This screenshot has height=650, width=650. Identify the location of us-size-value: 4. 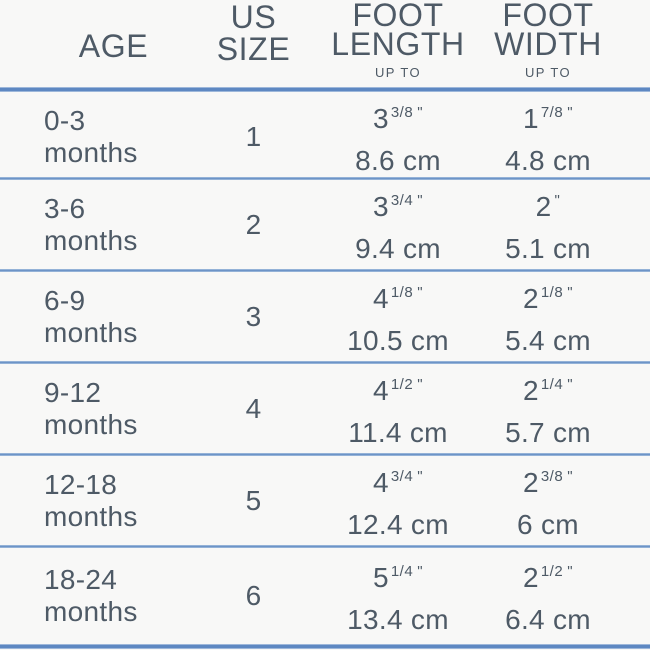
(253, 408).